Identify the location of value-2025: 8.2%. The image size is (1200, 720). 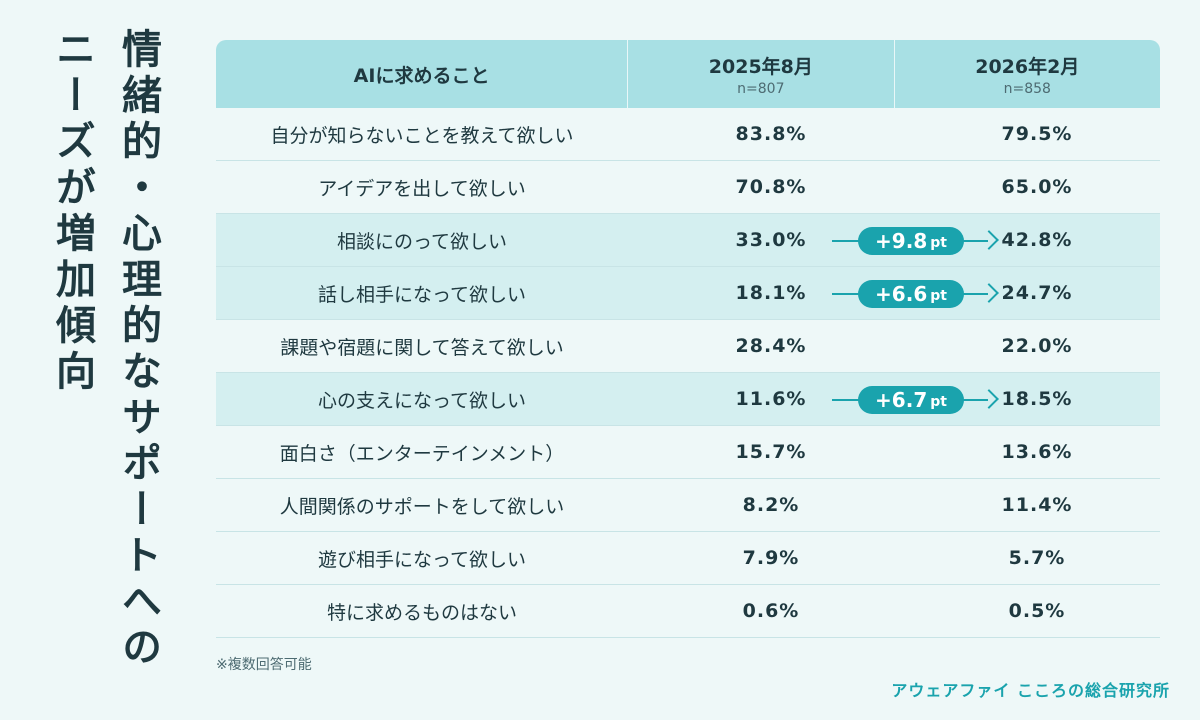
(771, 505).